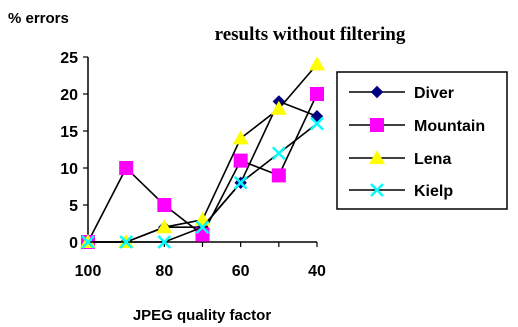  I want to click on legend-item-kielp: Kielp, so click(401, 191).